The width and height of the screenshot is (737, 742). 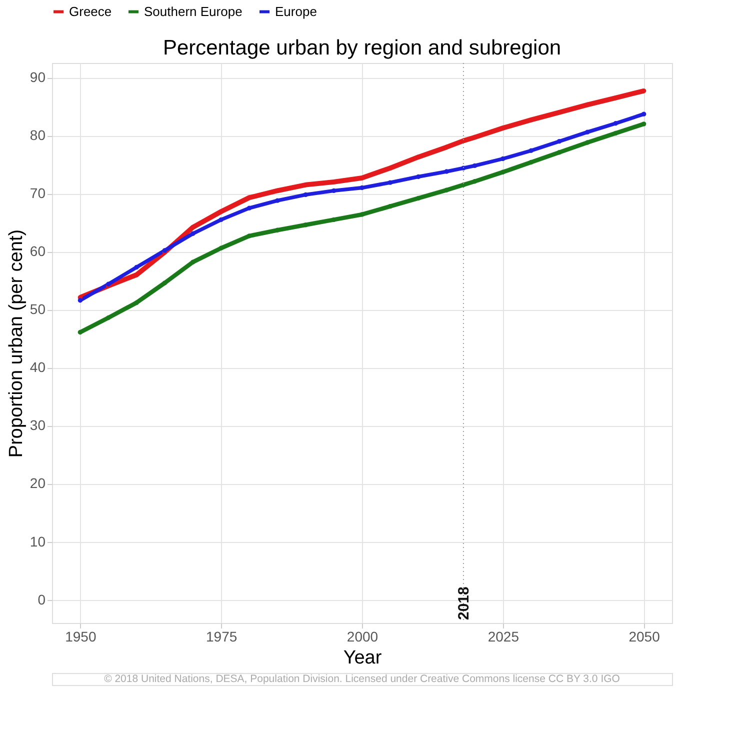 I want to click on x-tick-label: 2000, so click(x=362, y=636).